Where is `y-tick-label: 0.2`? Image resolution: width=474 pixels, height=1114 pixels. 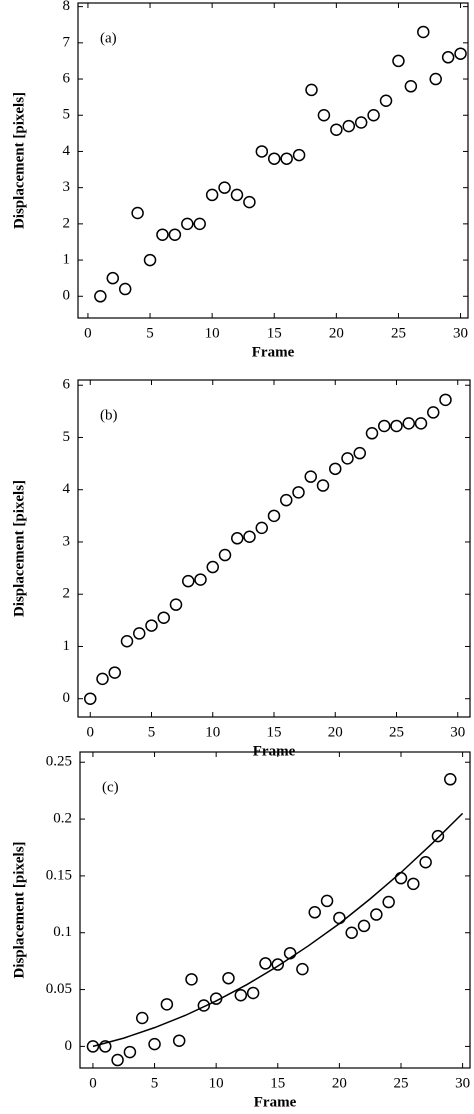 y-tick-label: 0.2 is located at coordinates (62, 819).